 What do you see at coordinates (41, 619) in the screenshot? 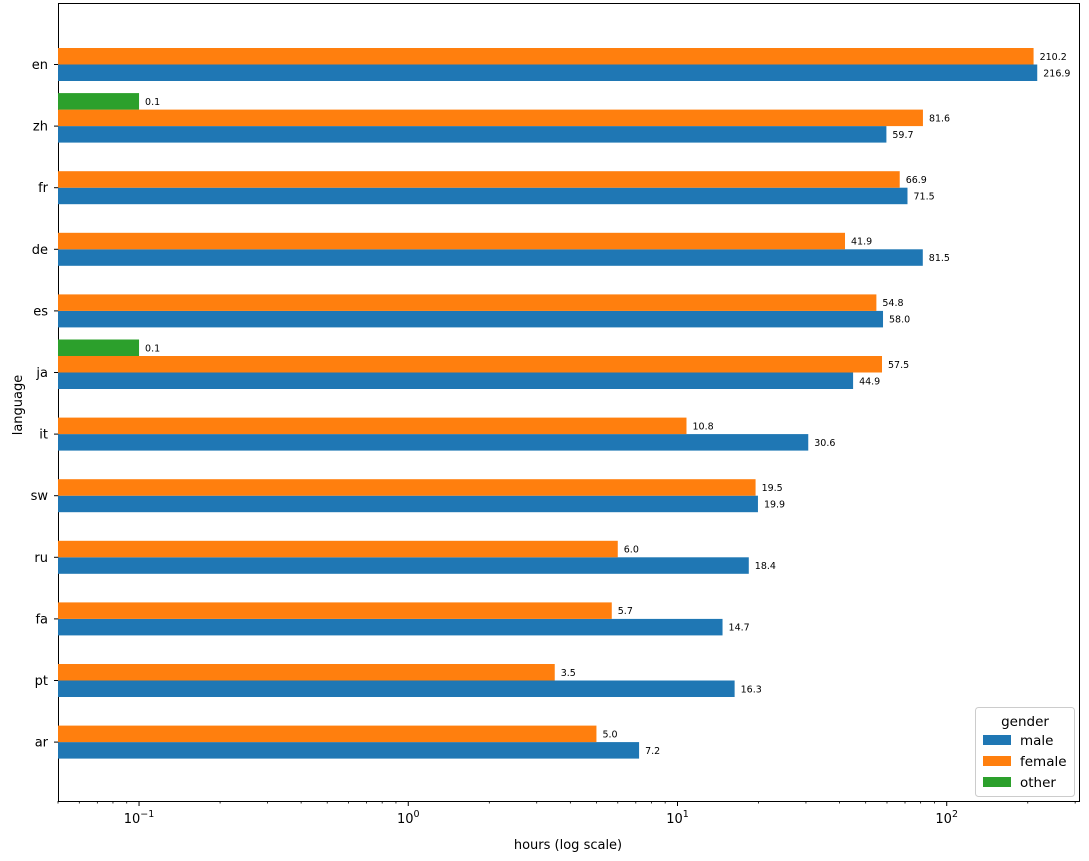
I see `y-tick-label: fa` at bounding box center [41, 619].